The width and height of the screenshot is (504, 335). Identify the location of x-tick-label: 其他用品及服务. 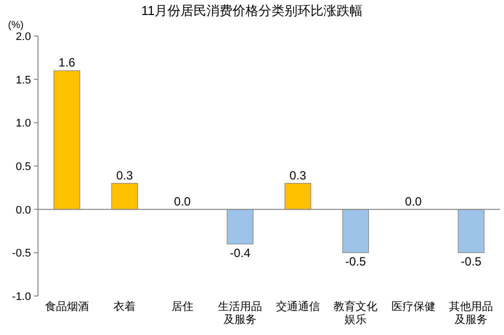
(471, 313).